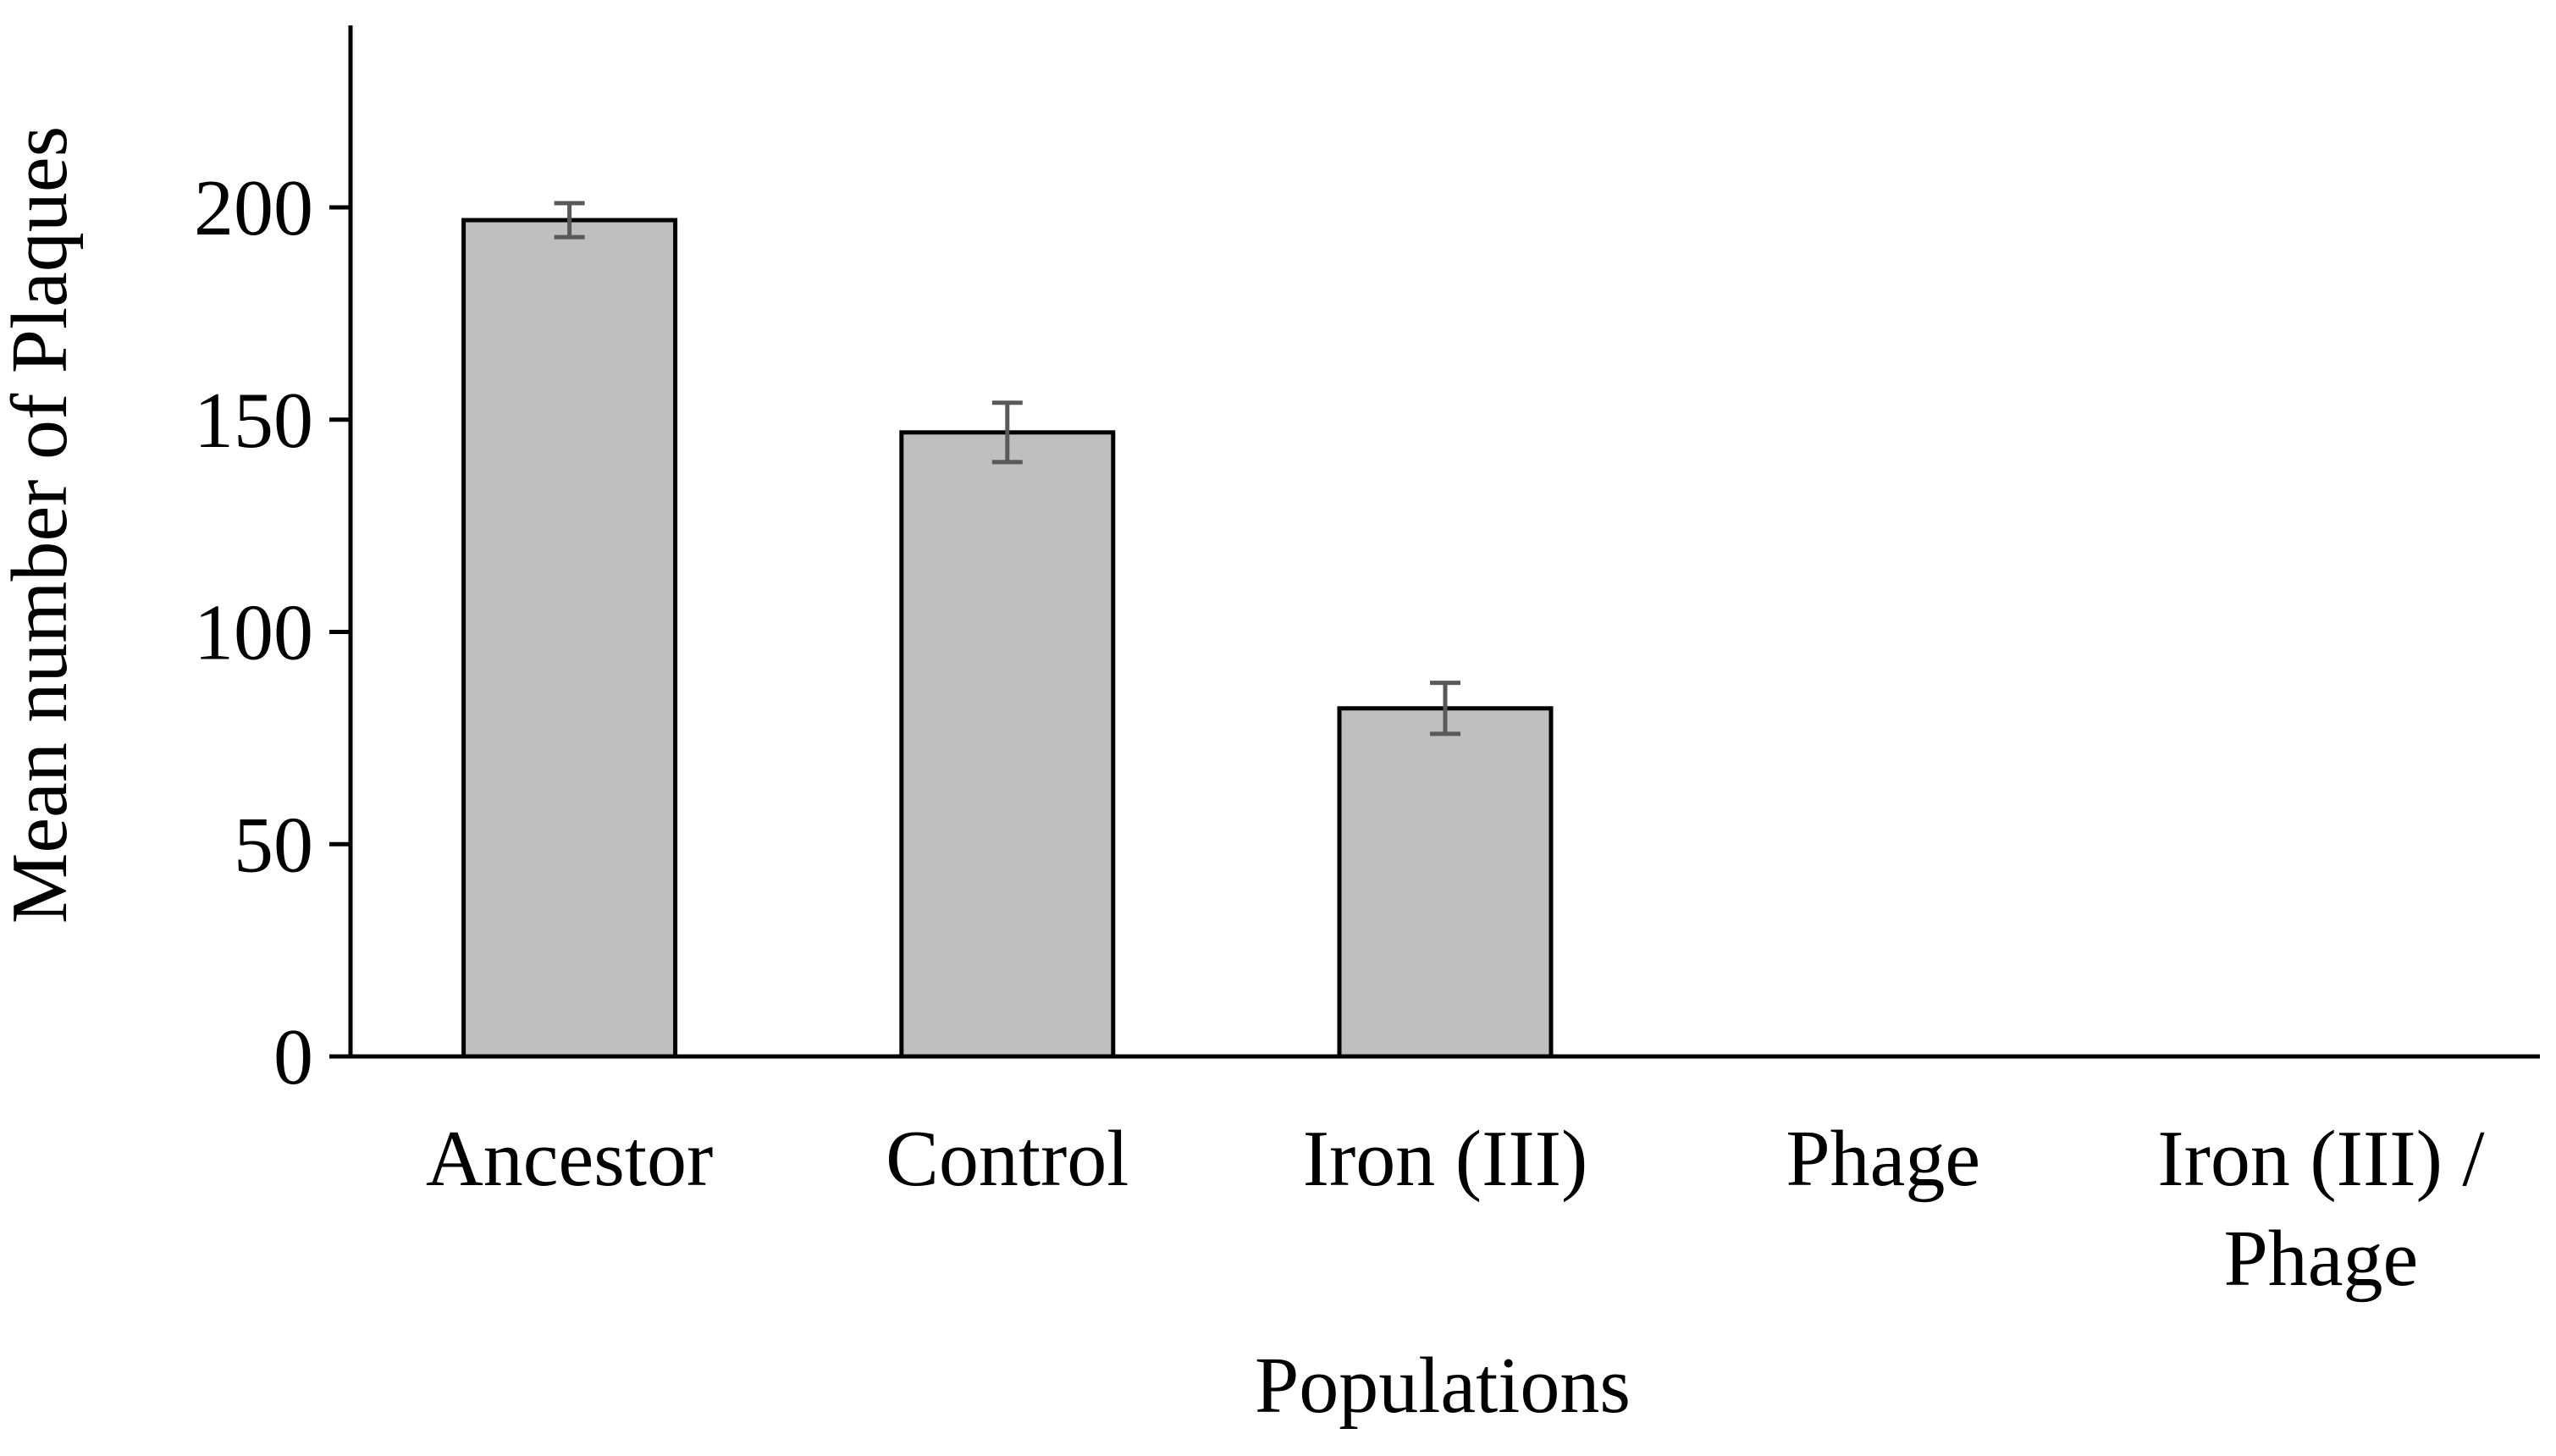  What do you see at coordinates (569, 1159) in the screenshot?
I see `x-category-label: Ancestor` at bounding box center [569, 1159].